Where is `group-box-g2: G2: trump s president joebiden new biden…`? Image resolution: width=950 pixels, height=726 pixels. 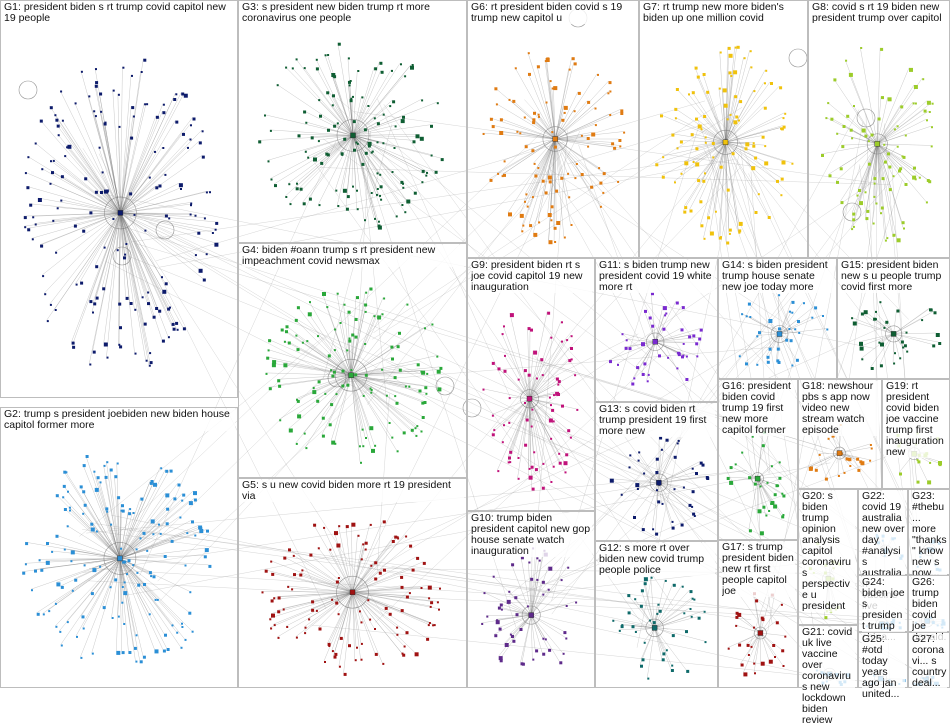 group-box-g2: G2: trump s president joebiden new biden… is located at coordinates (119, 547).